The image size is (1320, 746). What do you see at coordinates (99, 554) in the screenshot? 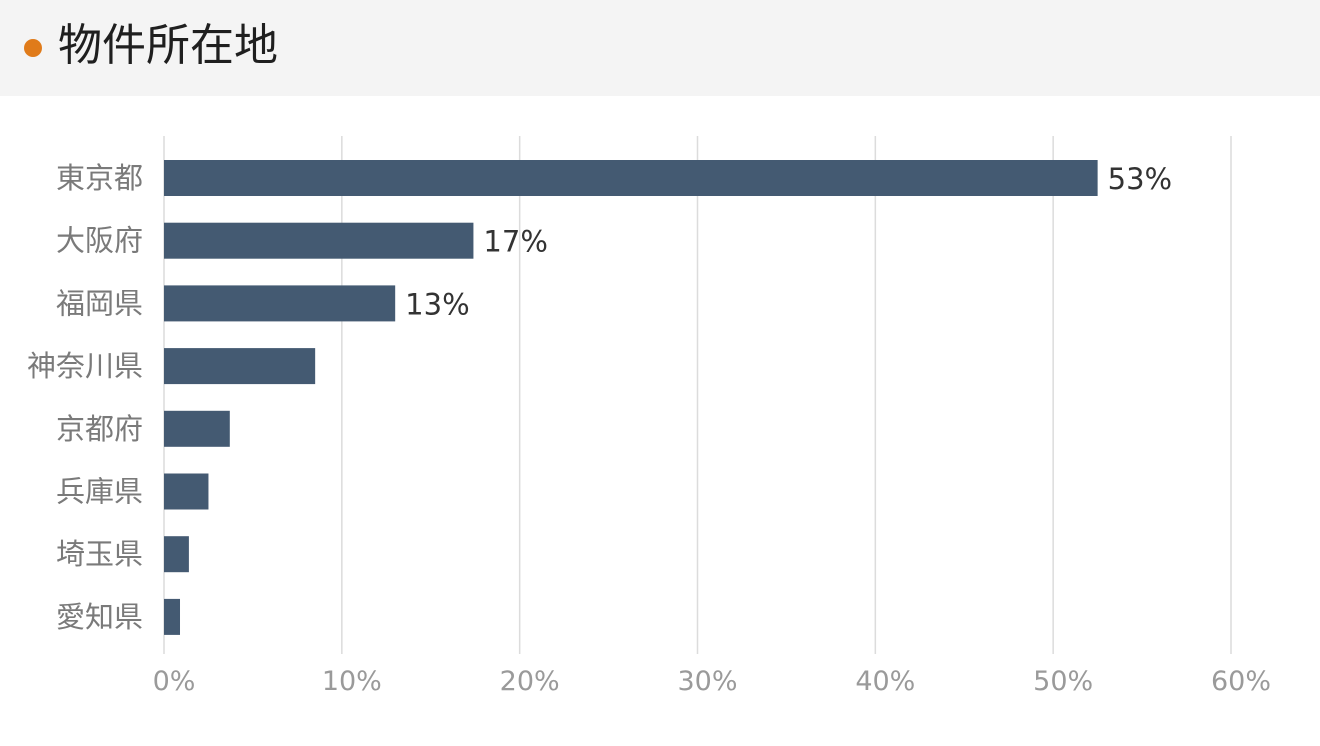
I see `category-label: 埼玉県` at bounding box center [99, 554].